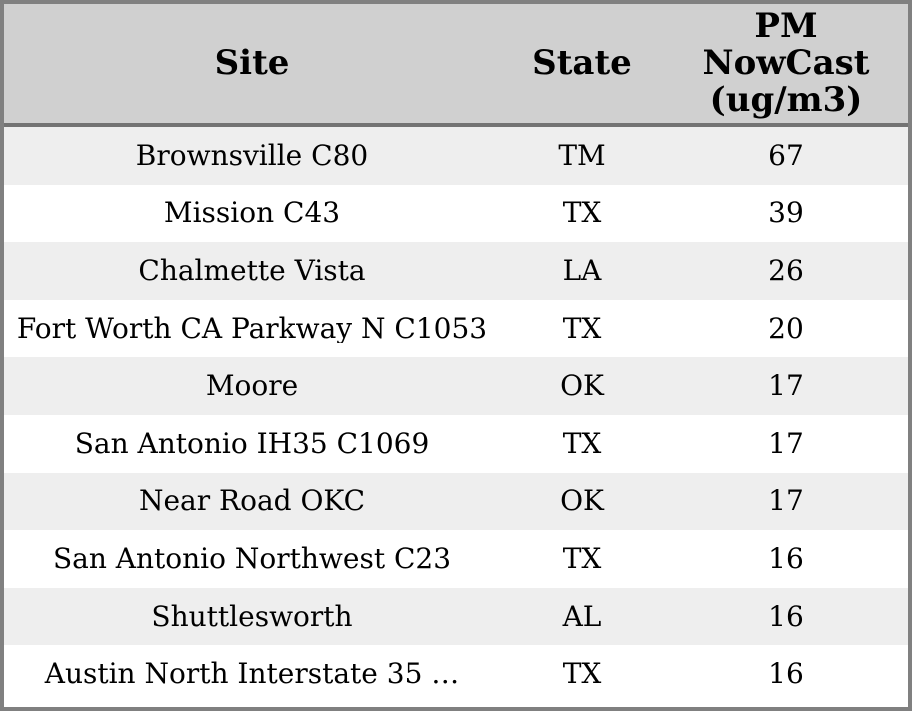 The image size is (912, 711). I want to click on table-row: San Antonio Northwest C23 TX 16, so click(456, 559).